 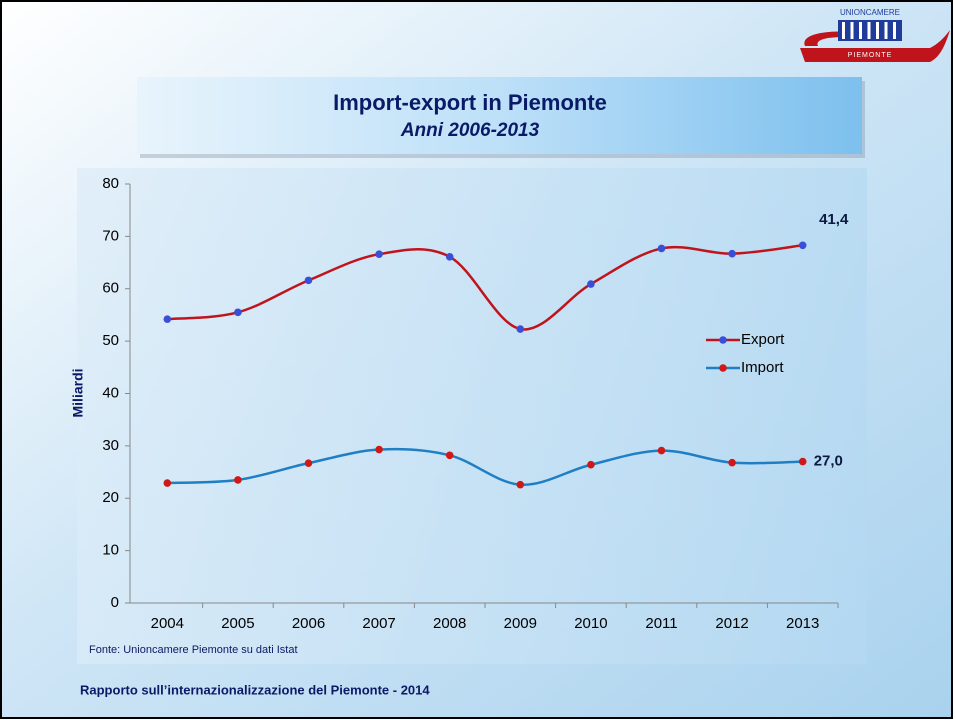 What do you see at coordinates (110, 445) in the screenshot?
I see `y-tick-label: 30` at bounding box center [110, 445].